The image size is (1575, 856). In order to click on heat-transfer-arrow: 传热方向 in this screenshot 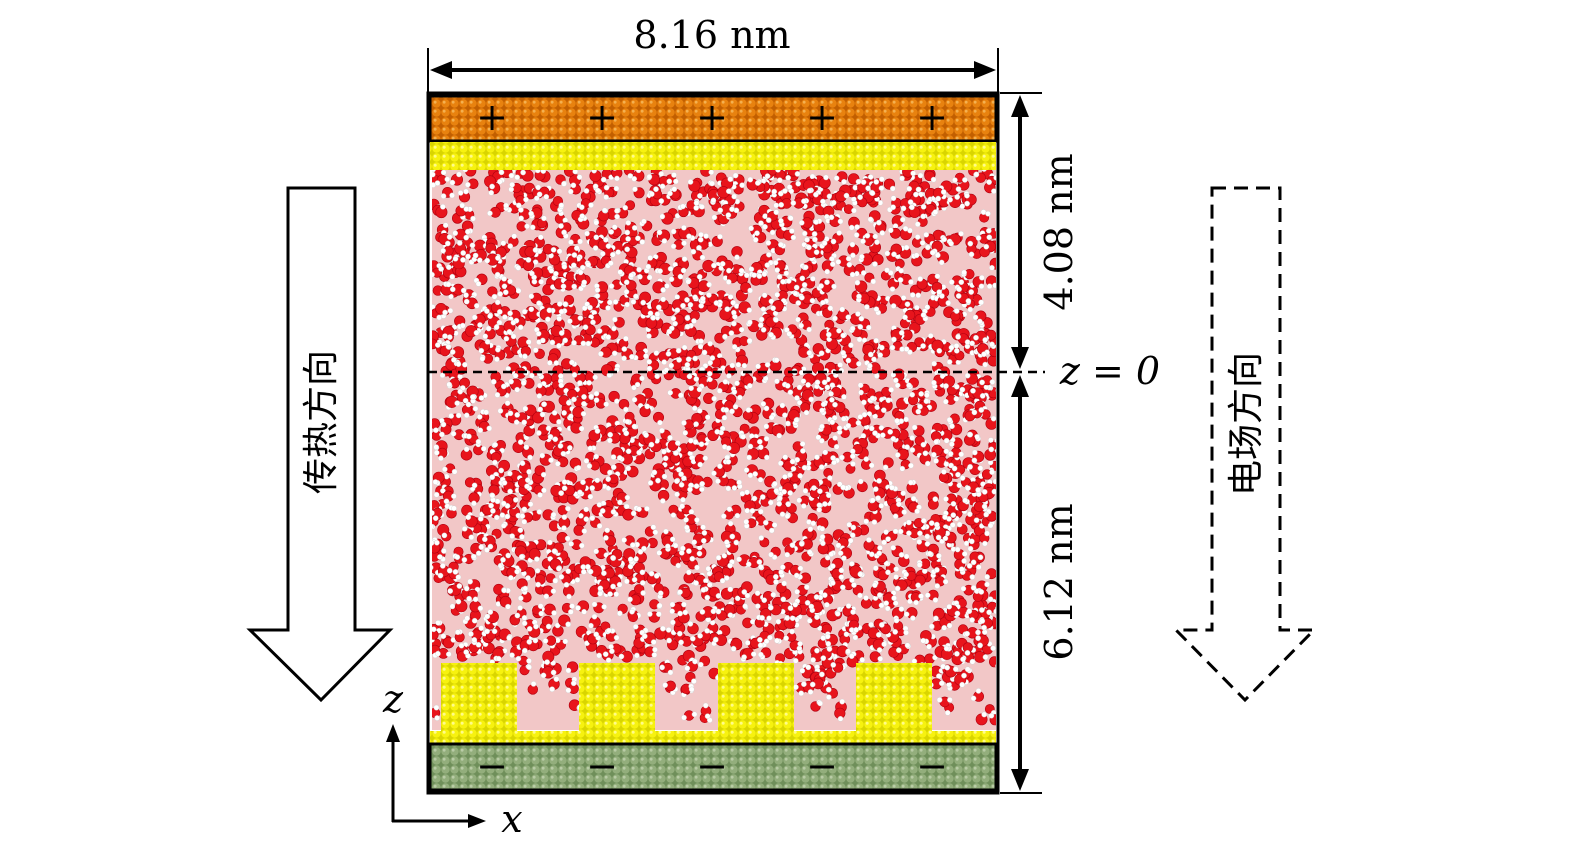, I will do `click(320, 444)`.